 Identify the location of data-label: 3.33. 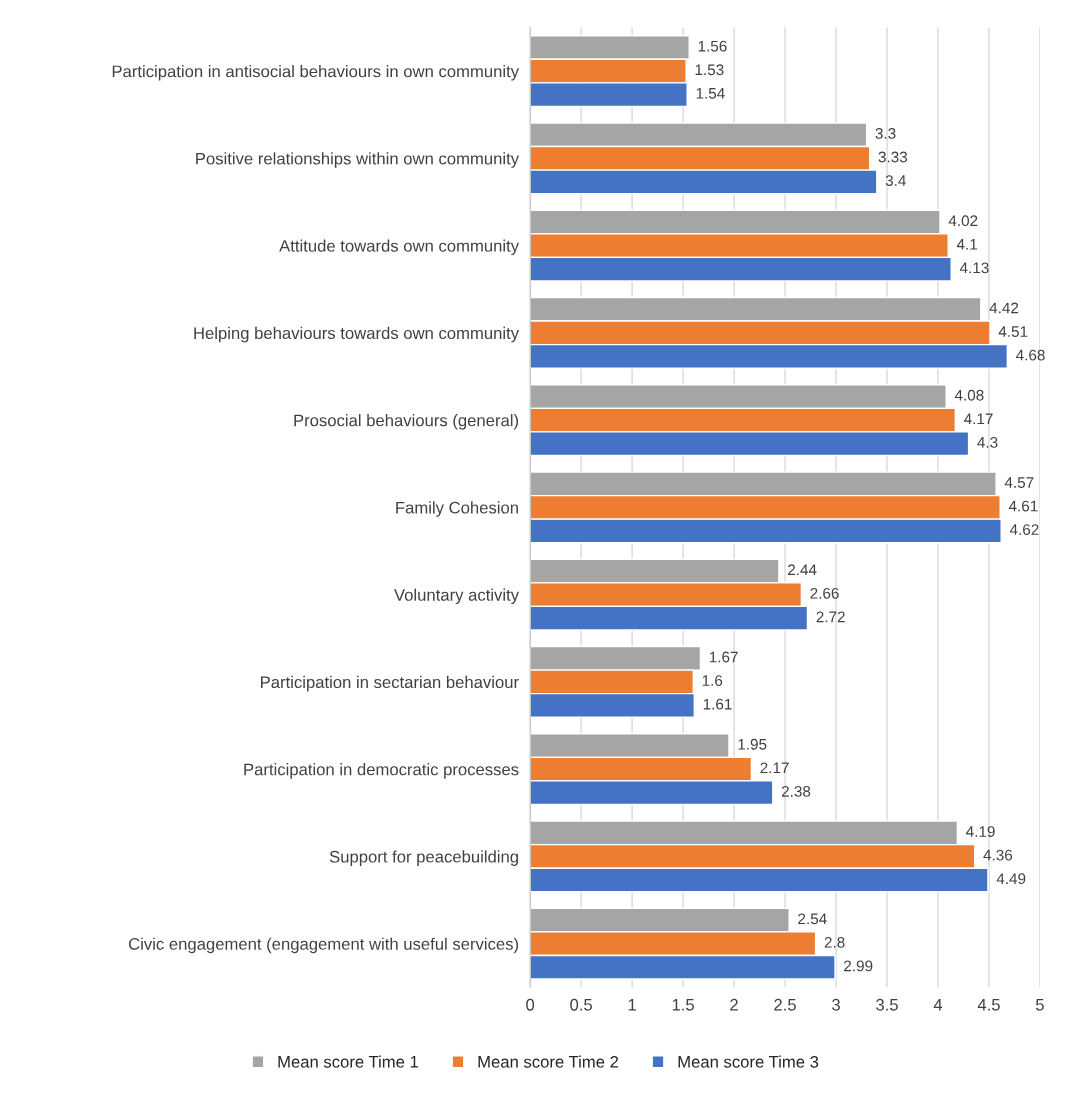
(893, 157).